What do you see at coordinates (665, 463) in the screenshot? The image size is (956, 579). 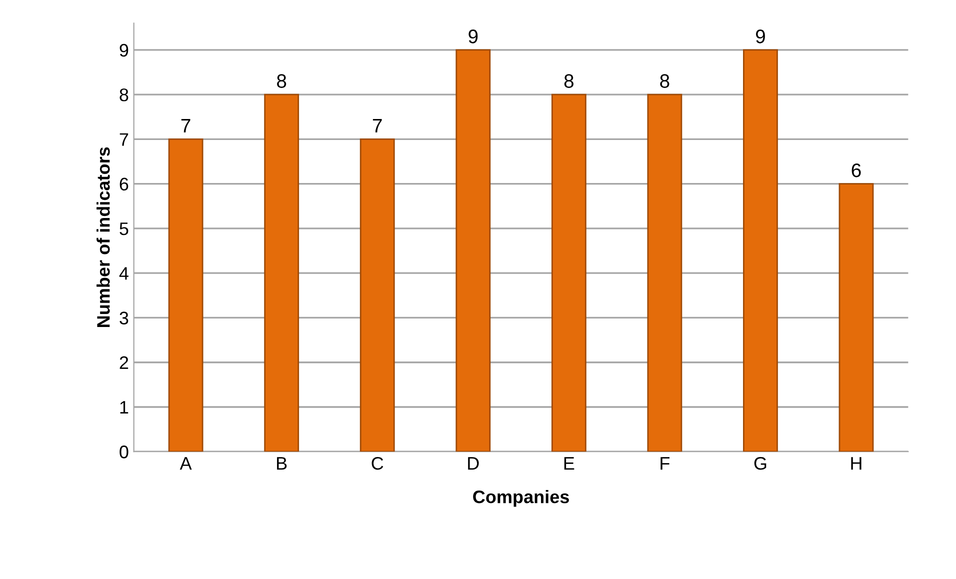 I see `x-tick-label: F` at bounding box center [665, 463].